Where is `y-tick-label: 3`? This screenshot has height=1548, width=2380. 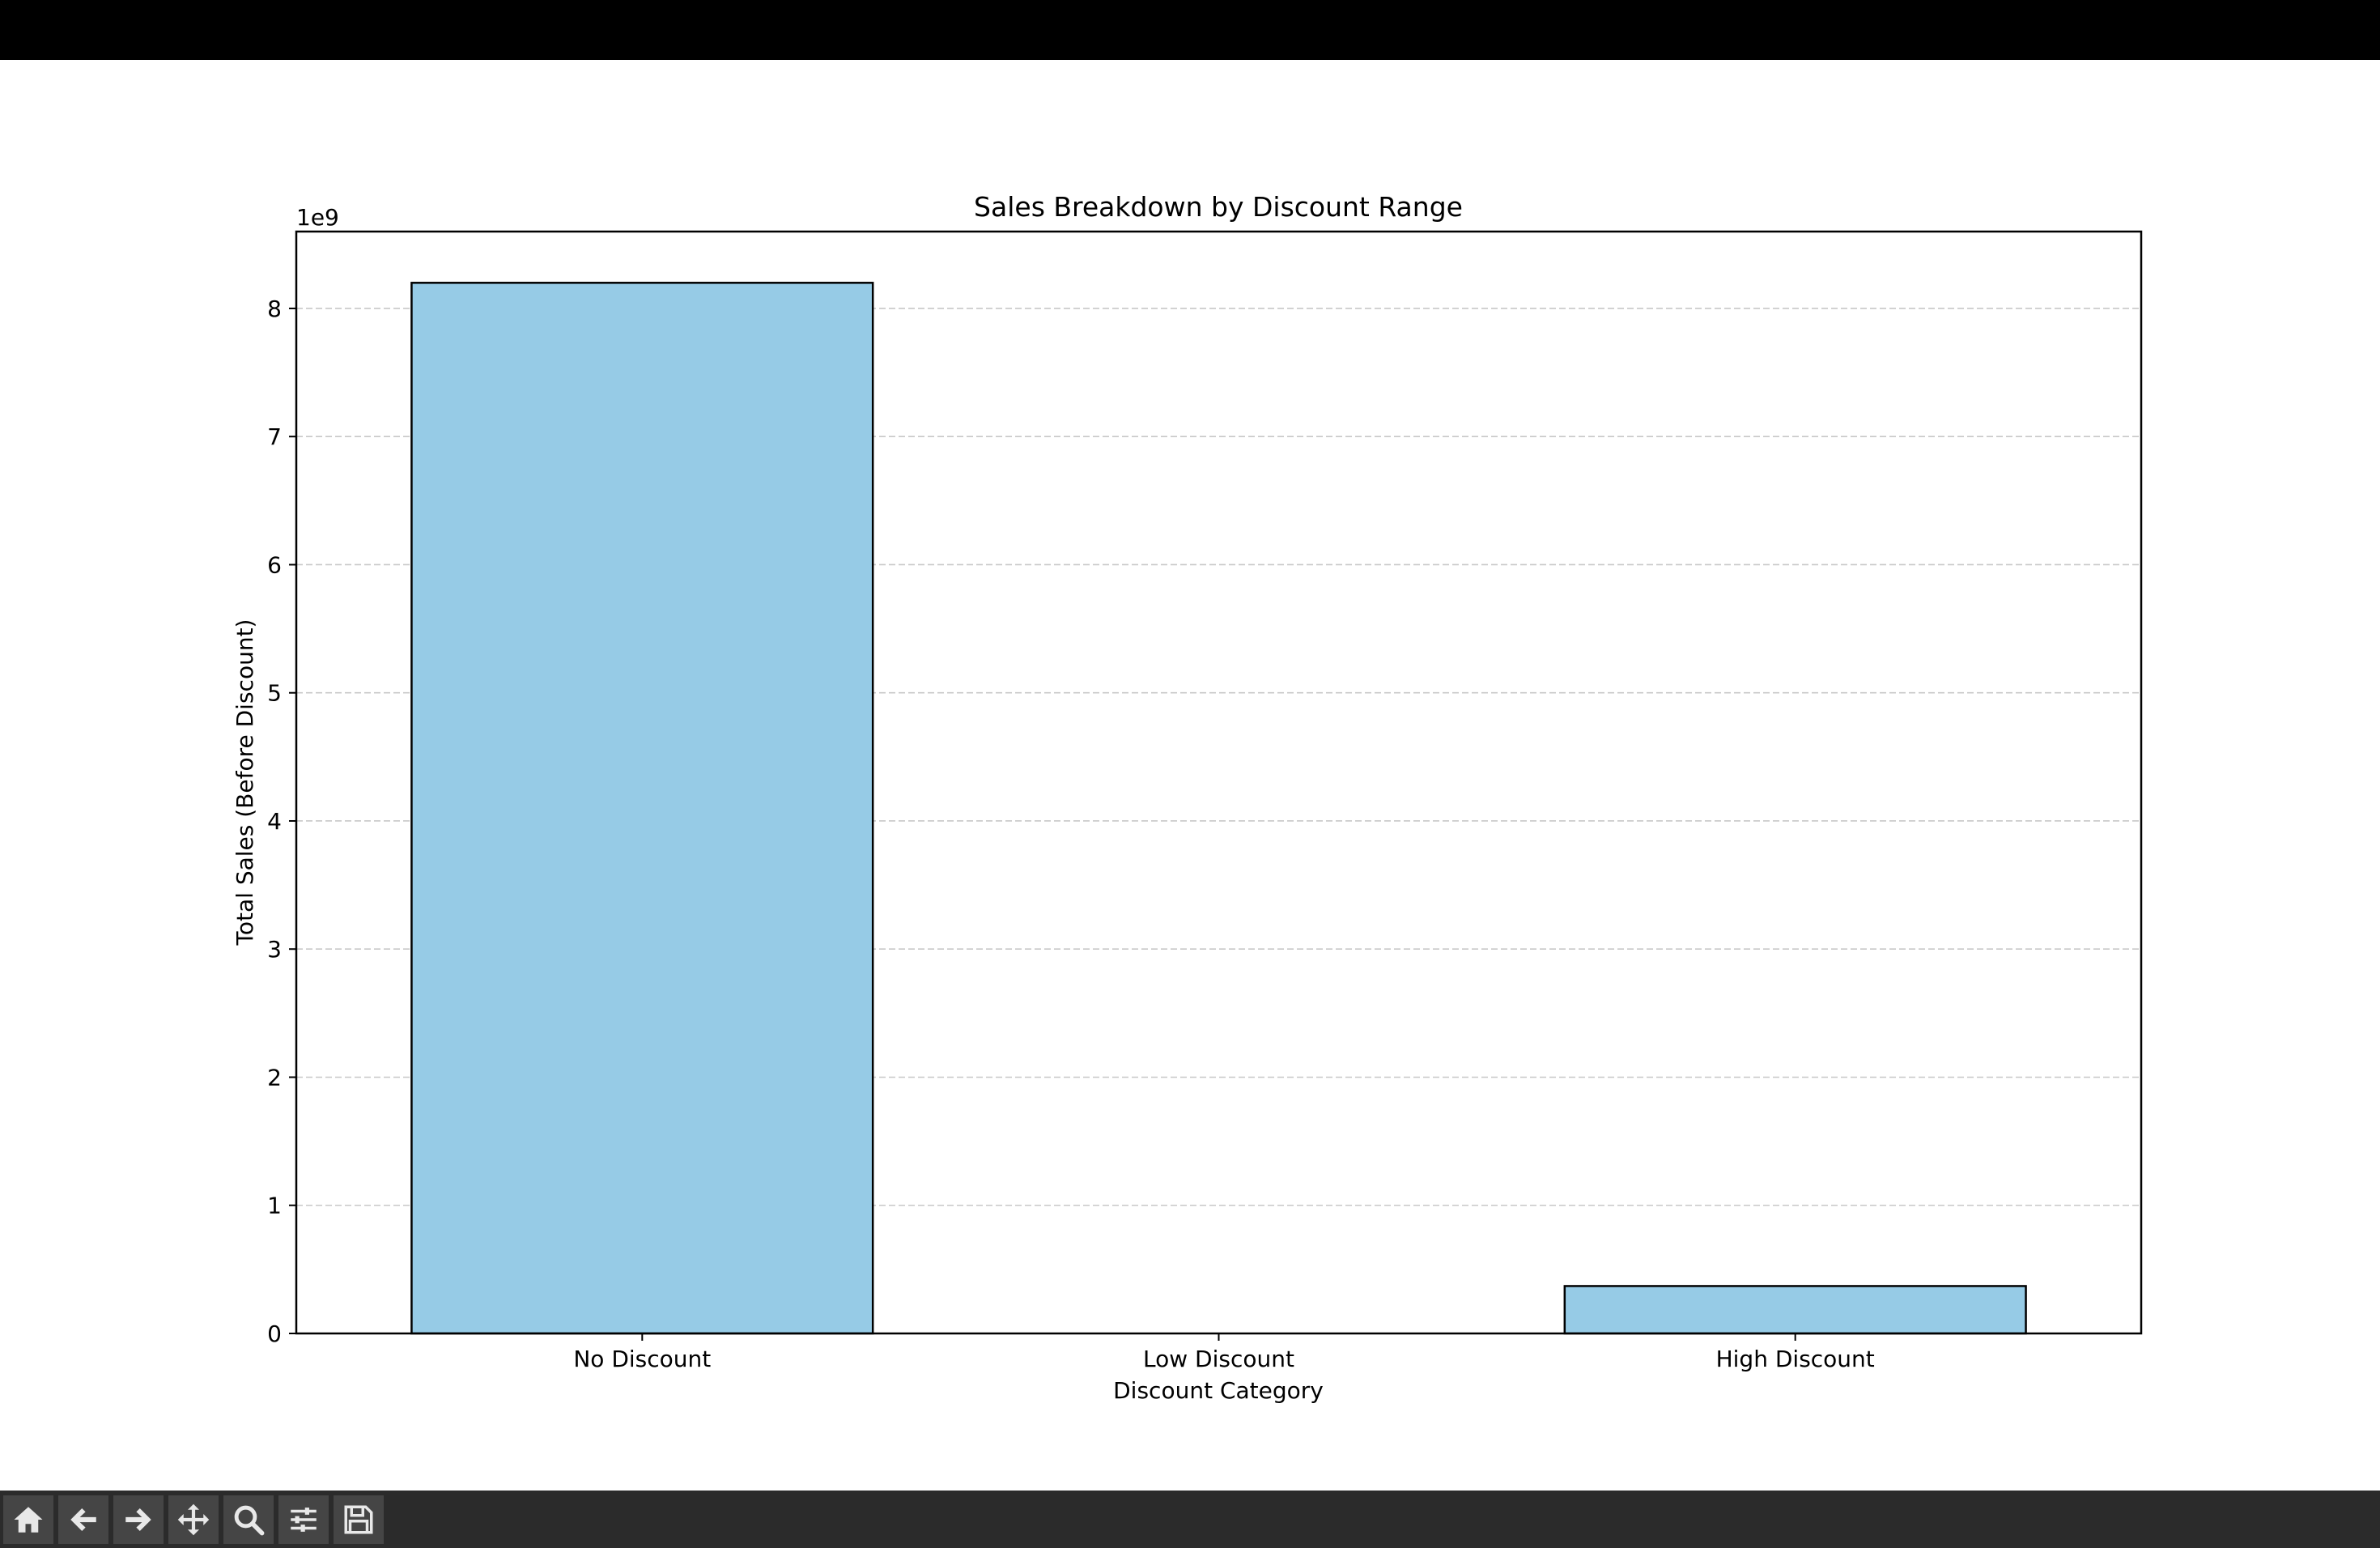 y-tick-label: 3 is located at coordinates (275, 950).